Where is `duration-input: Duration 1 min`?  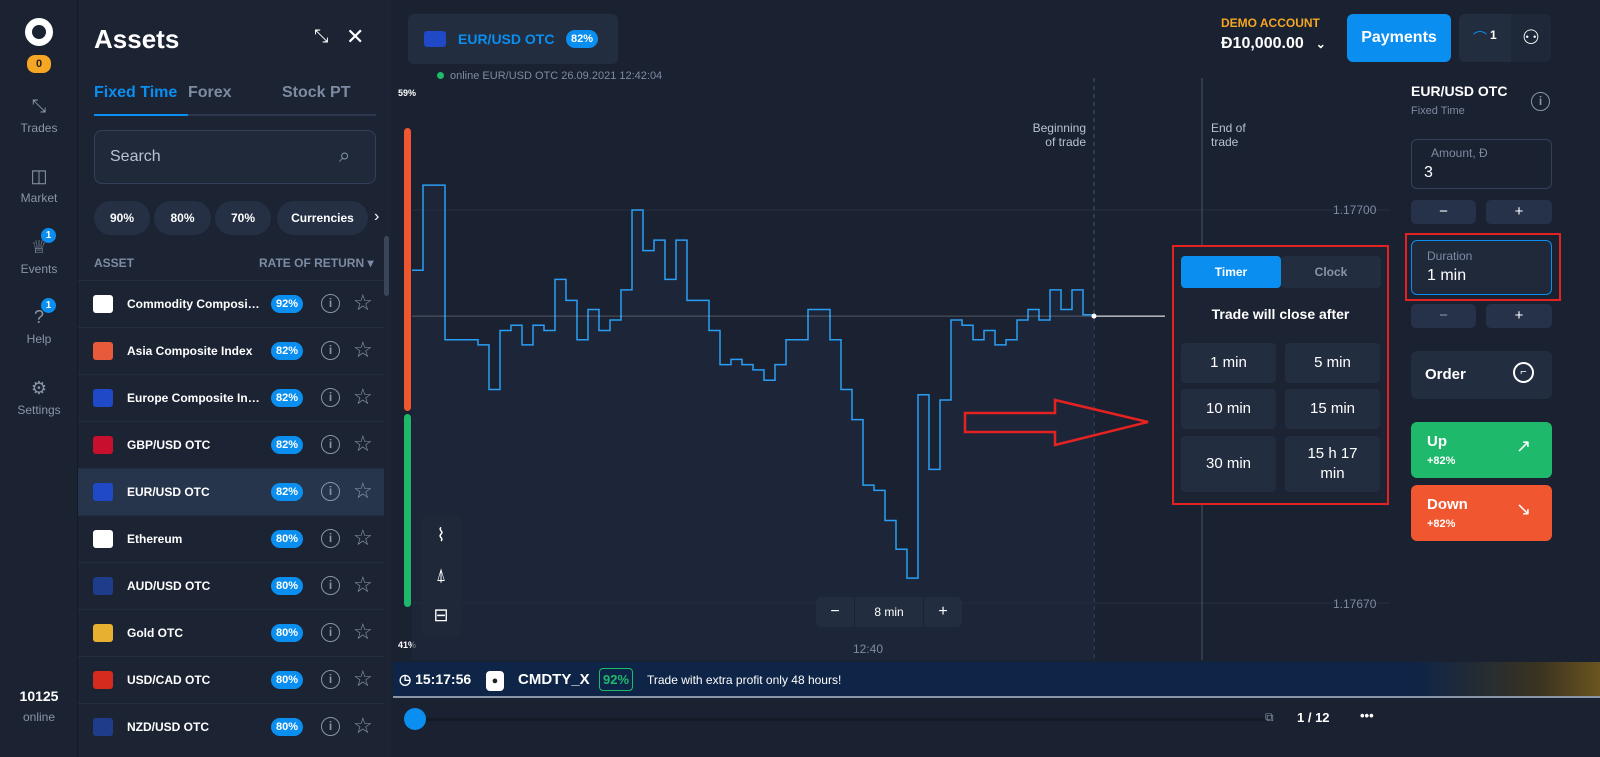
duration-input: Duration 1 min is located at coordinates (1481, 267).